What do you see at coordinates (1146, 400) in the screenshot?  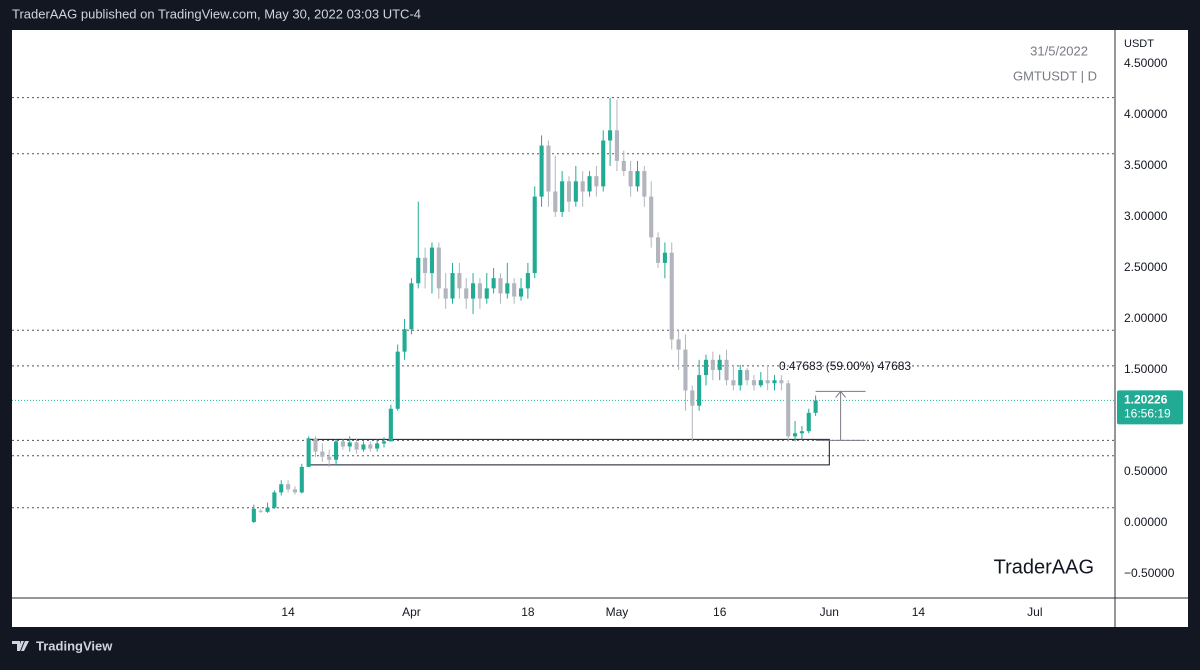 I see `last-price-label: 1.20226` at bounding box center [1146, 400].